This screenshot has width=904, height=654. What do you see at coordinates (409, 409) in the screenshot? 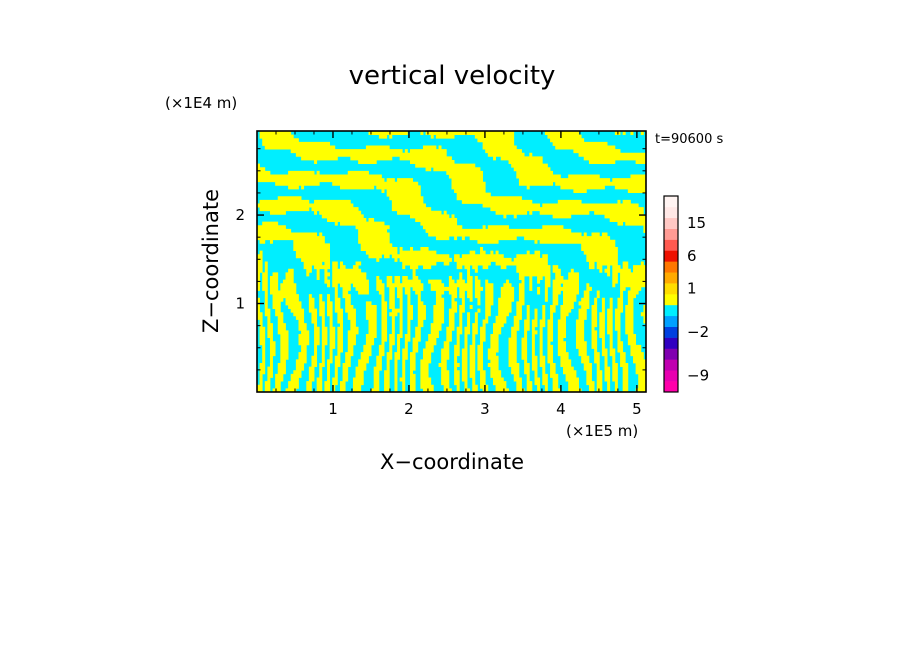
I see `x-tick-label: 2` at bounding box center [409, 409].